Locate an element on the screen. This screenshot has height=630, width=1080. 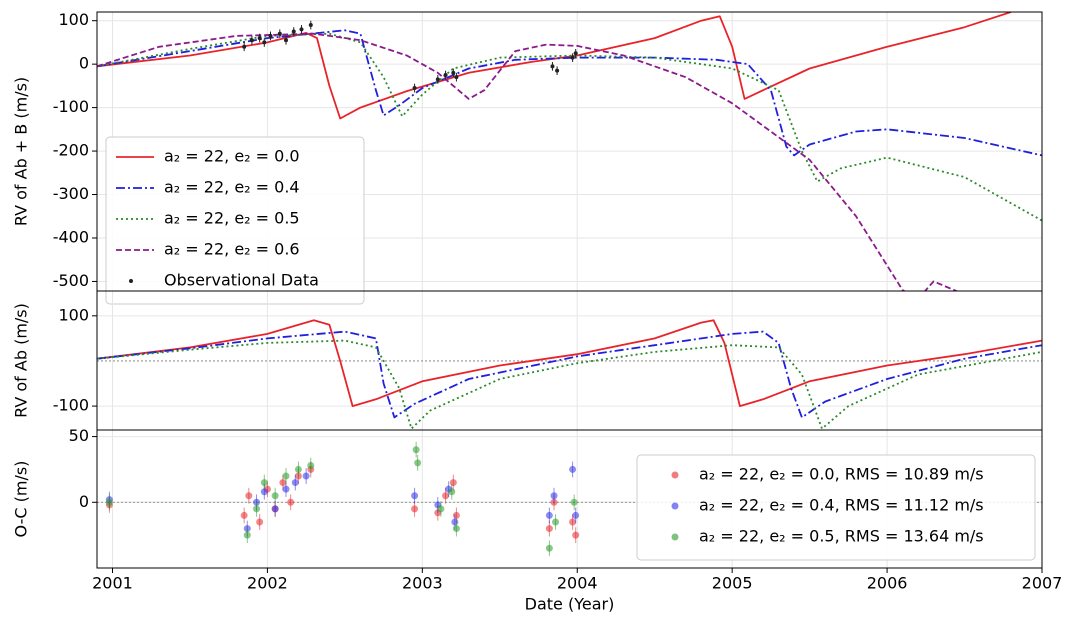
y-tick-label: -300 is located at coordinates (71, 193).